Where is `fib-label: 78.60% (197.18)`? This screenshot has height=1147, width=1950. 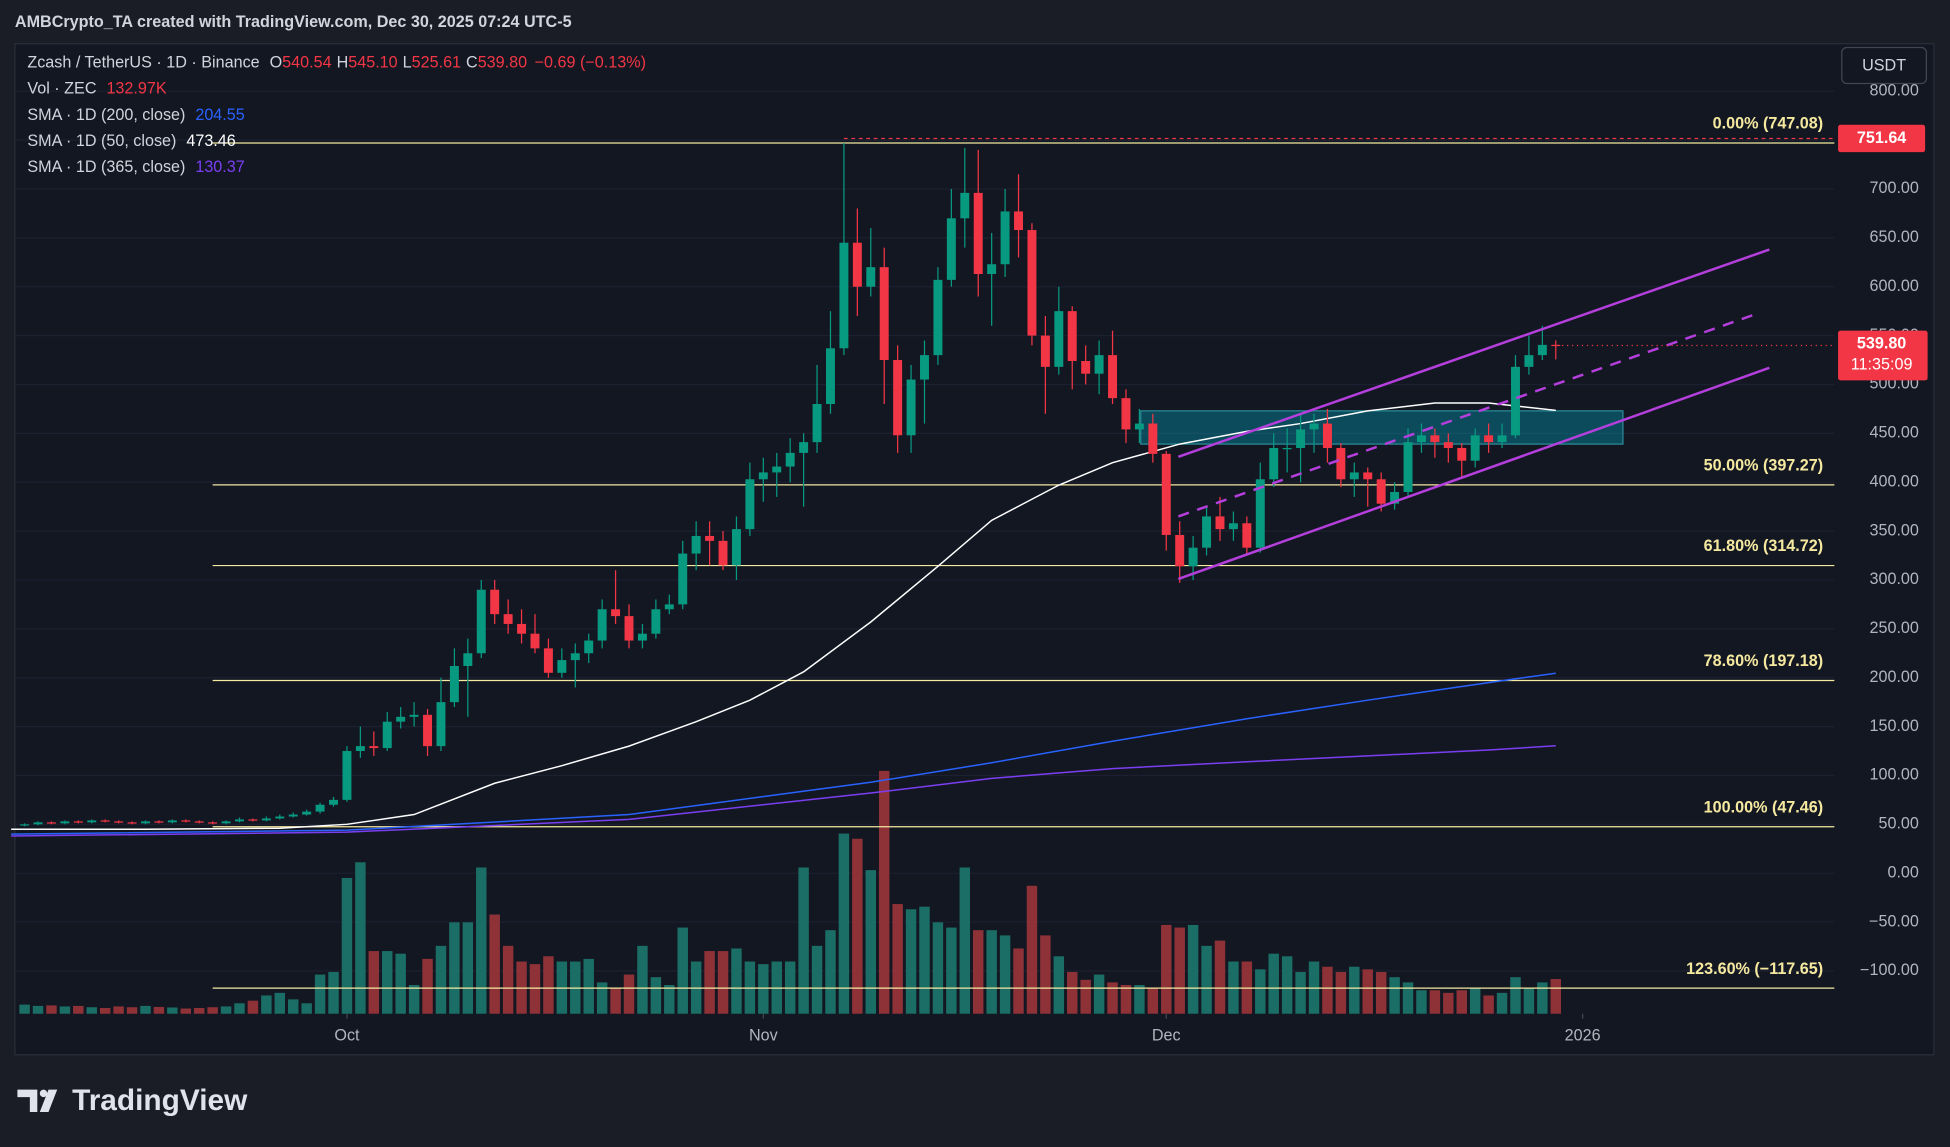 fib-label: 78.60% (197.18) is located at coordinates (1763, 661).